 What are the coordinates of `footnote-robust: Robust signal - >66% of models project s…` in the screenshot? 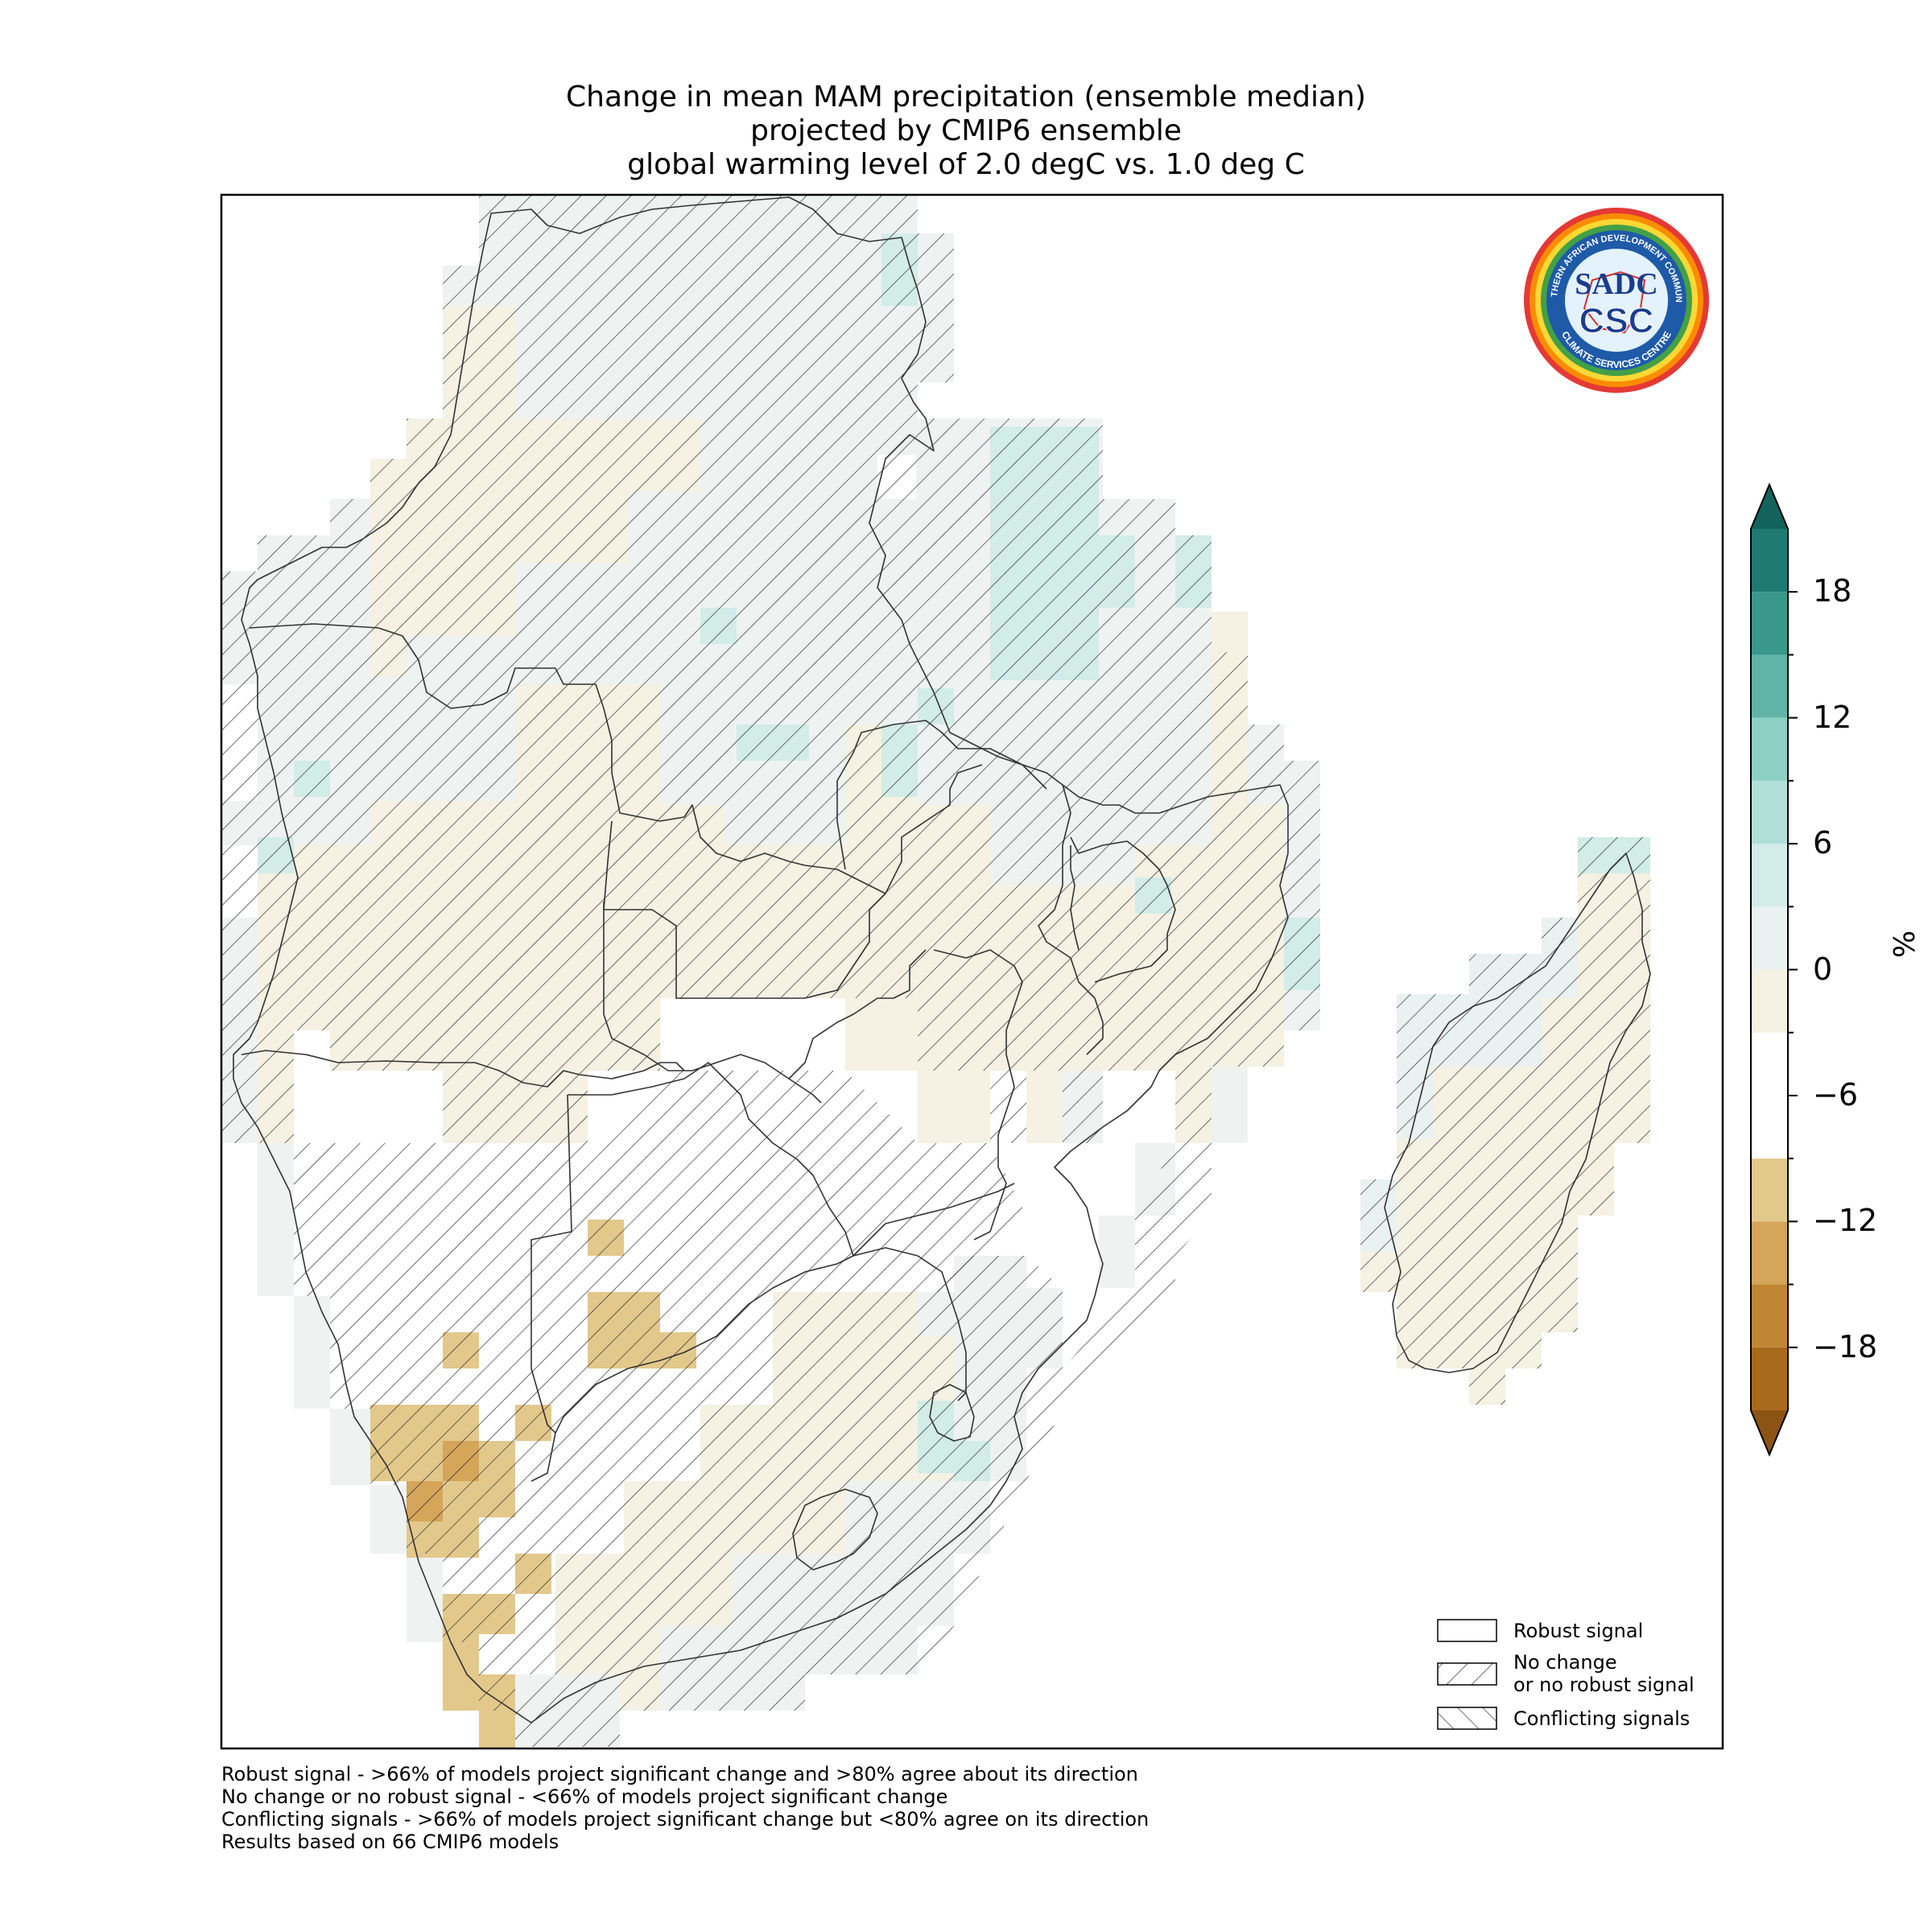 It's located at (679, 1774).